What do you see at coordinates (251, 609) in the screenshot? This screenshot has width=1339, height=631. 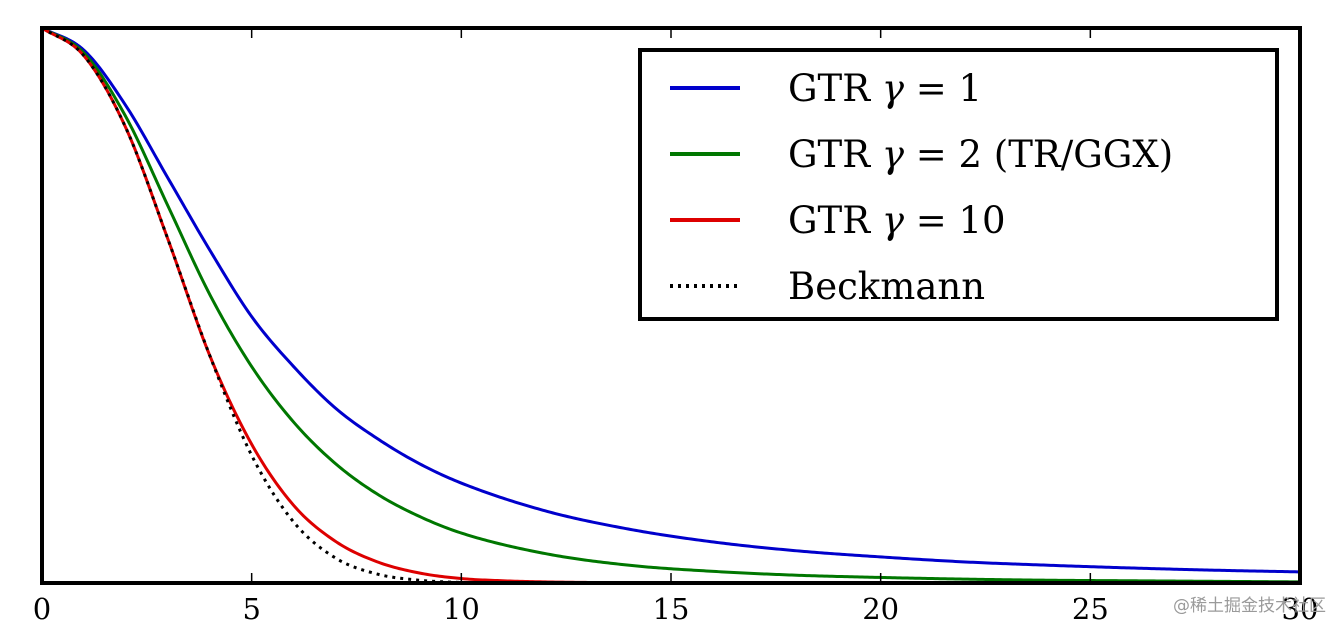 I see `x-tick-label: 5` at bounding box center [251, 609].